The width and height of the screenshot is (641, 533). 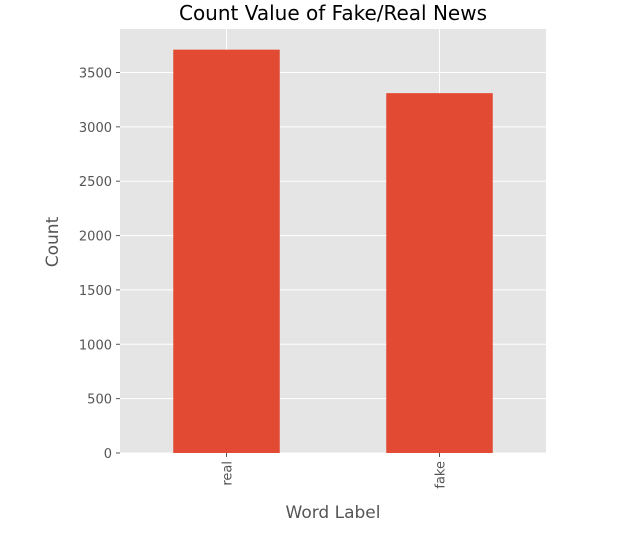 What do you see at coordinates (95, 182) in the screenshot?
I see `y-tick-label: 2500` at bounding box center [95, 182].